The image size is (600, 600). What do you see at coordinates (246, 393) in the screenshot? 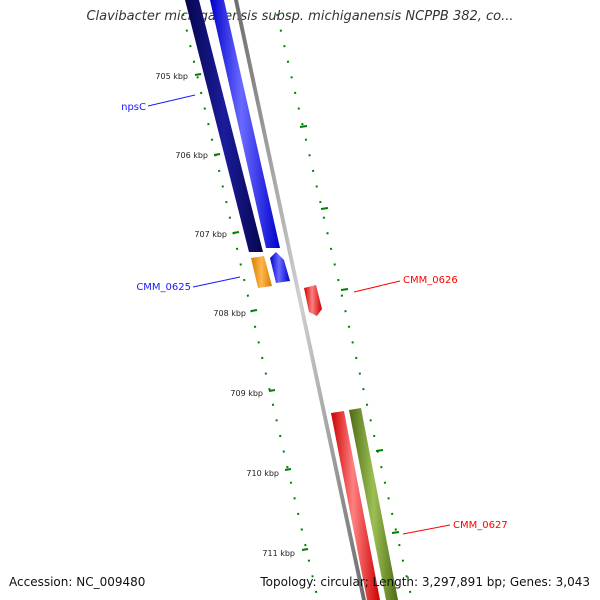
I see `tick-label: 709 kbp` at bounding box center [246, 393].